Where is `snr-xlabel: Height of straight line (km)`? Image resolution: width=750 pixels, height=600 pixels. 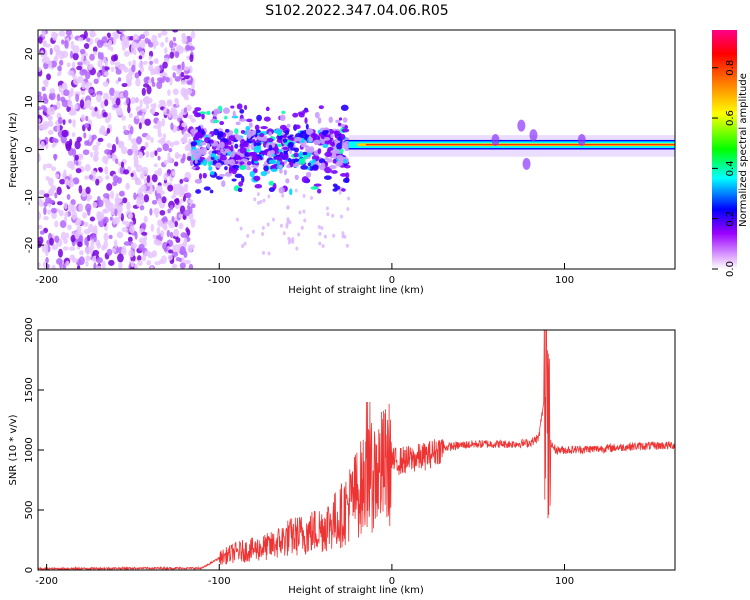
snr-xlabel: Height of straight line (km) is located at coordinates (356, 590).